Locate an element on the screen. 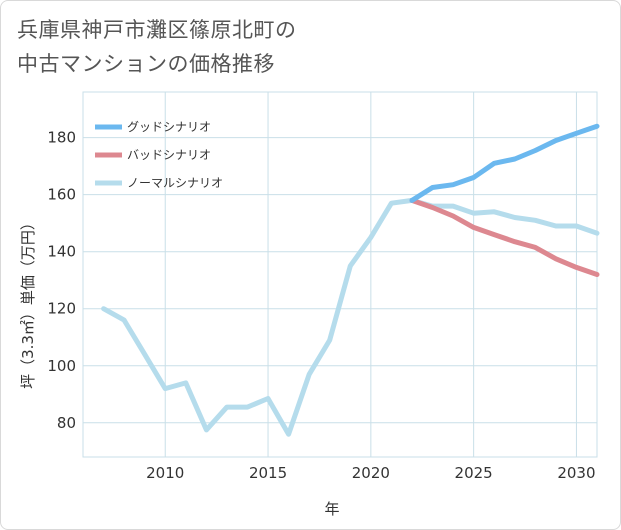 This screenshot has height=530, width=621. x-tick-label: 2015 is located at coordinates (268, 473).